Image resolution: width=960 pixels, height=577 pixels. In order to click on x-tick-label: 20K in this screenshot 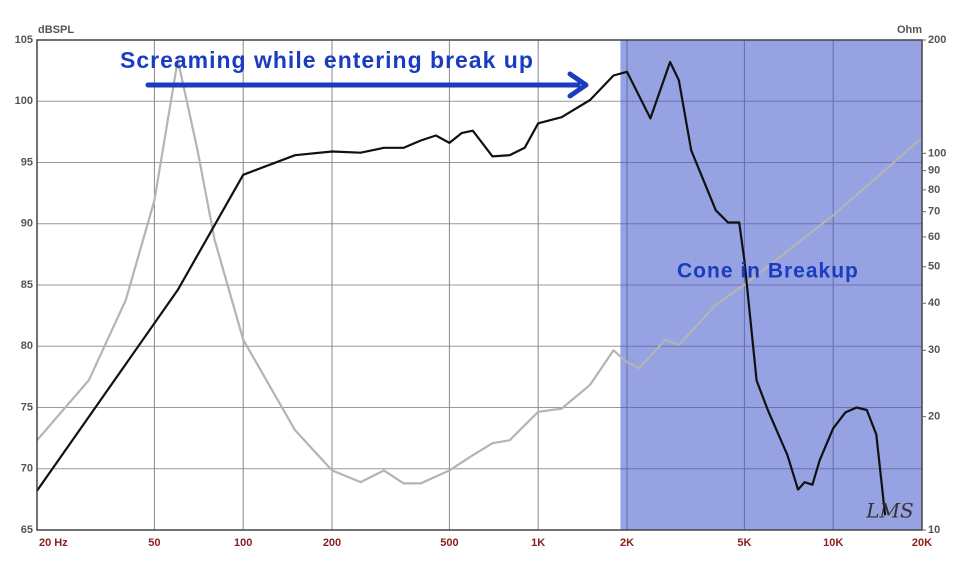, I will do `click(922, 543)`.